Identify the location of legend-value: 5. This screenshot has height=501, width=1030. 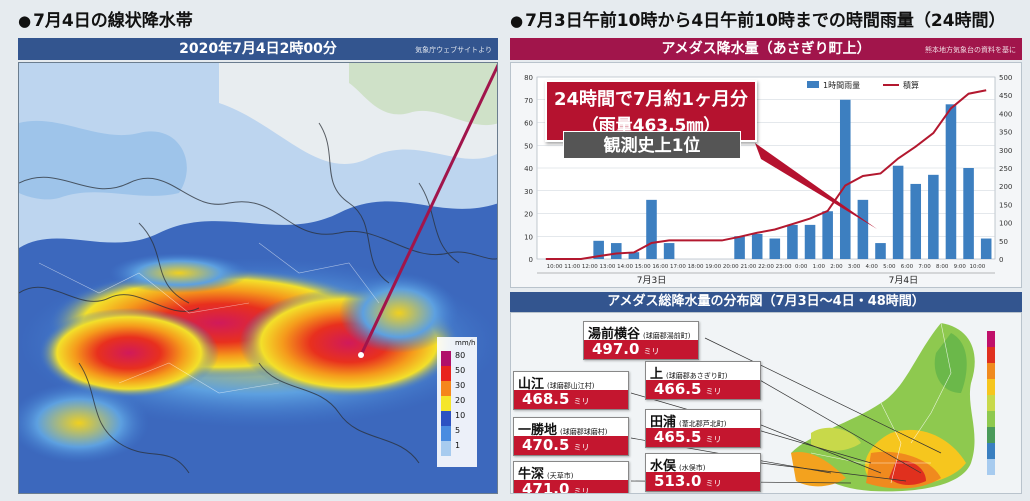
(458, 430).